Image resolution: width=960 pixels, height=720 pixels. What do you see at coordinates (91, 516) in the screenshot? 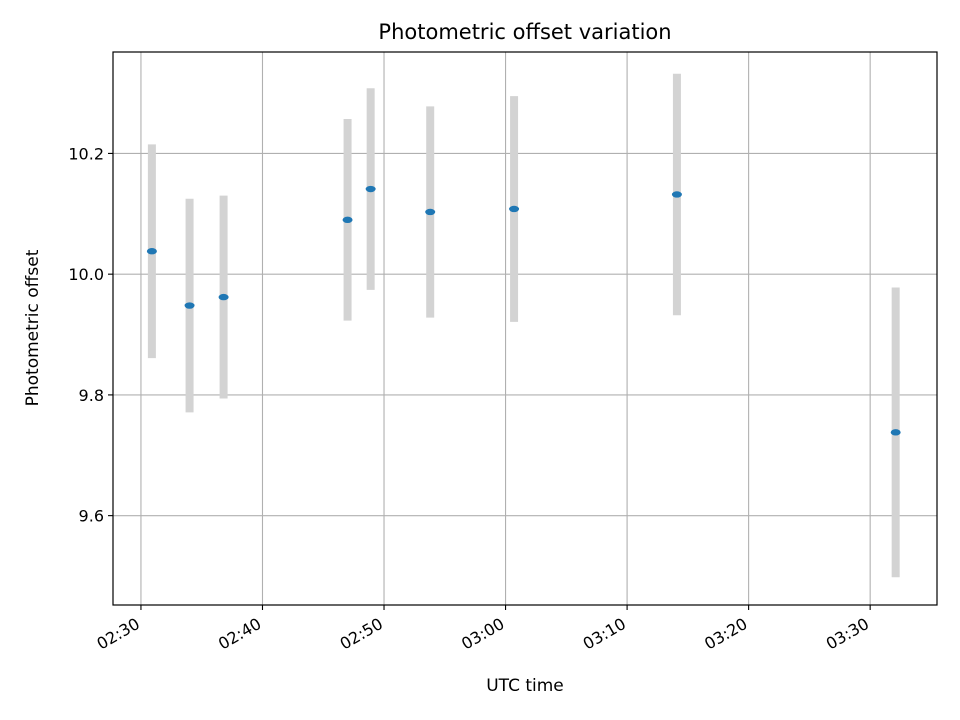
I see `y-tick-label: 9.6` at bounding box center [91, 516].